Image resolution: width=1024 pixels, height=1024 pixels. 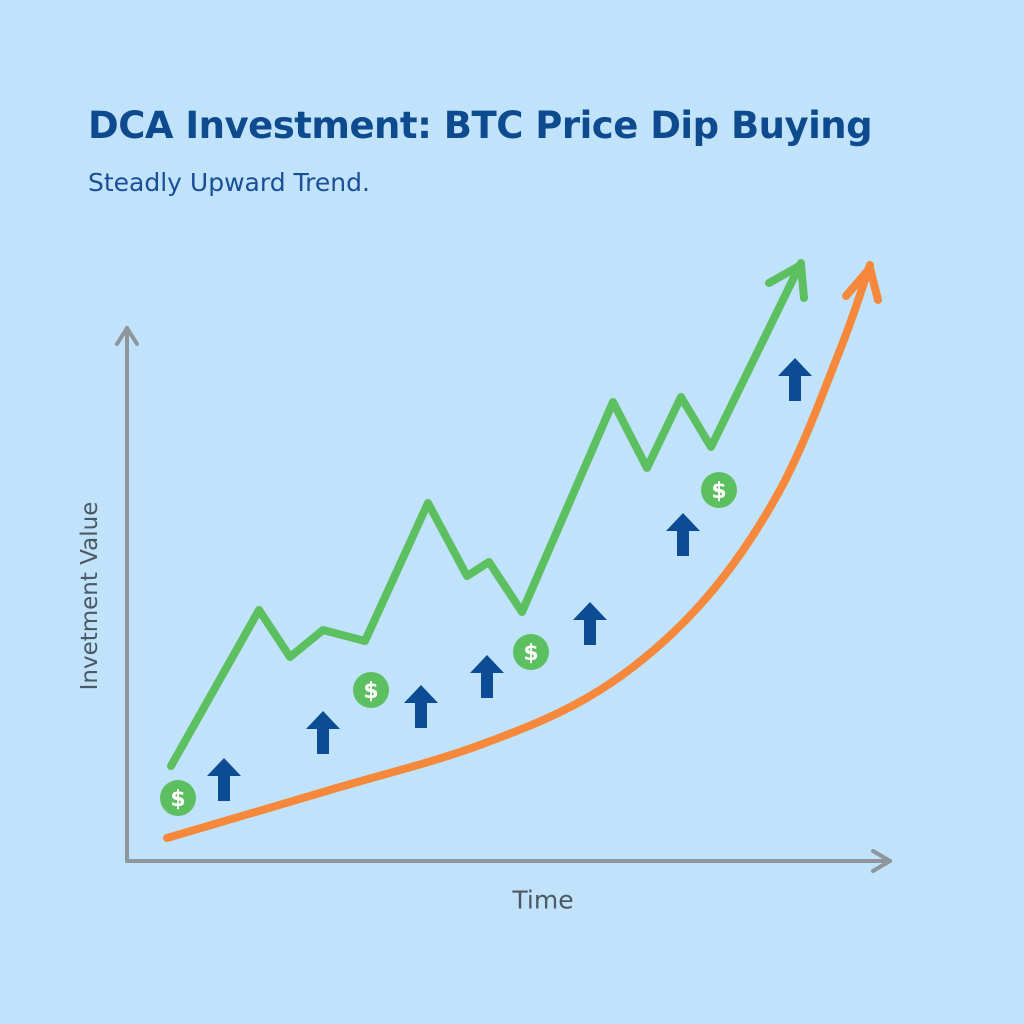 I want to click on chart-title: DCA Investment: BTC Price Dip Buying, so click(x=480, y=125).